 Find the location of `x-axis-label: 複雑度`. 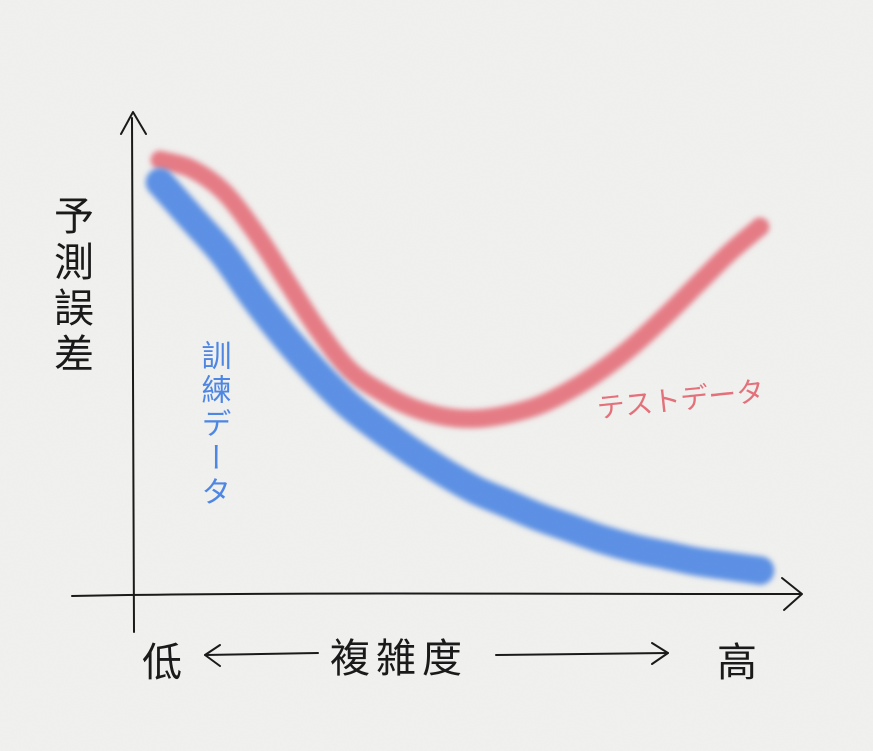

x-axis-label: 複雑度 is located at coordinates (399, 659).